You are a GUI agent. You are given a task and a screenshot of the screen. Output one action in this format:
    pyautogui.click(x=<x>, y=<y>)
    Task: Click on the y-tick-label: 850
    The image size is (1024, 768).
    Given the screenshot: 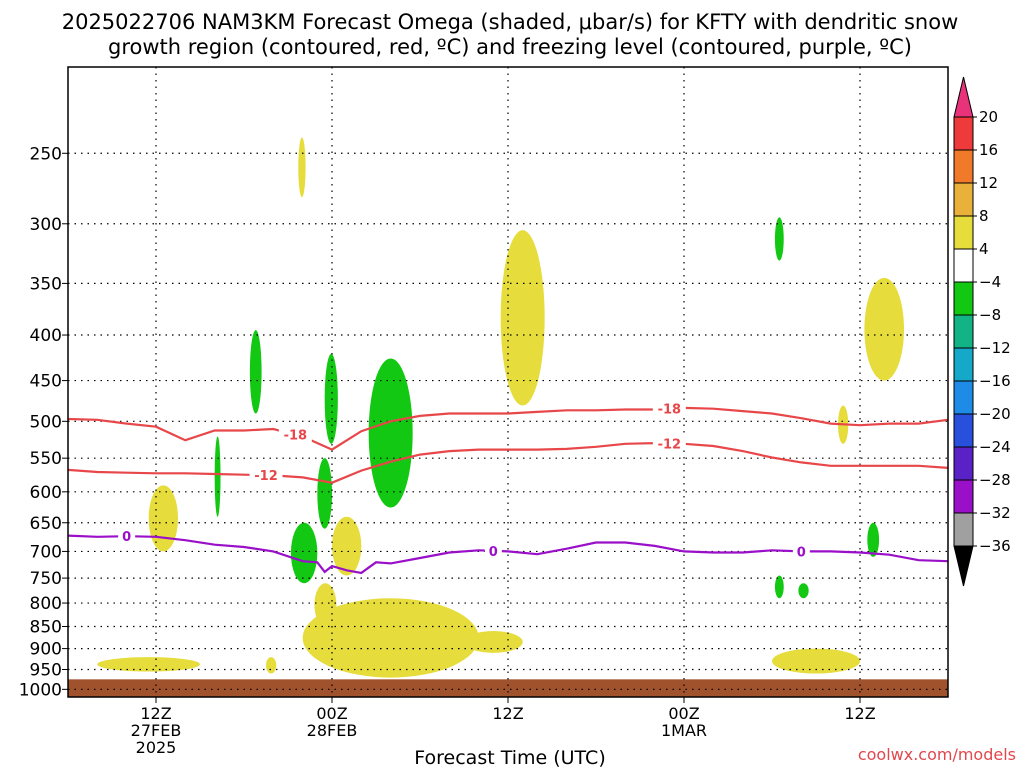 What is the action you would take?
    pyautogui.click(x=46, y=627)
    